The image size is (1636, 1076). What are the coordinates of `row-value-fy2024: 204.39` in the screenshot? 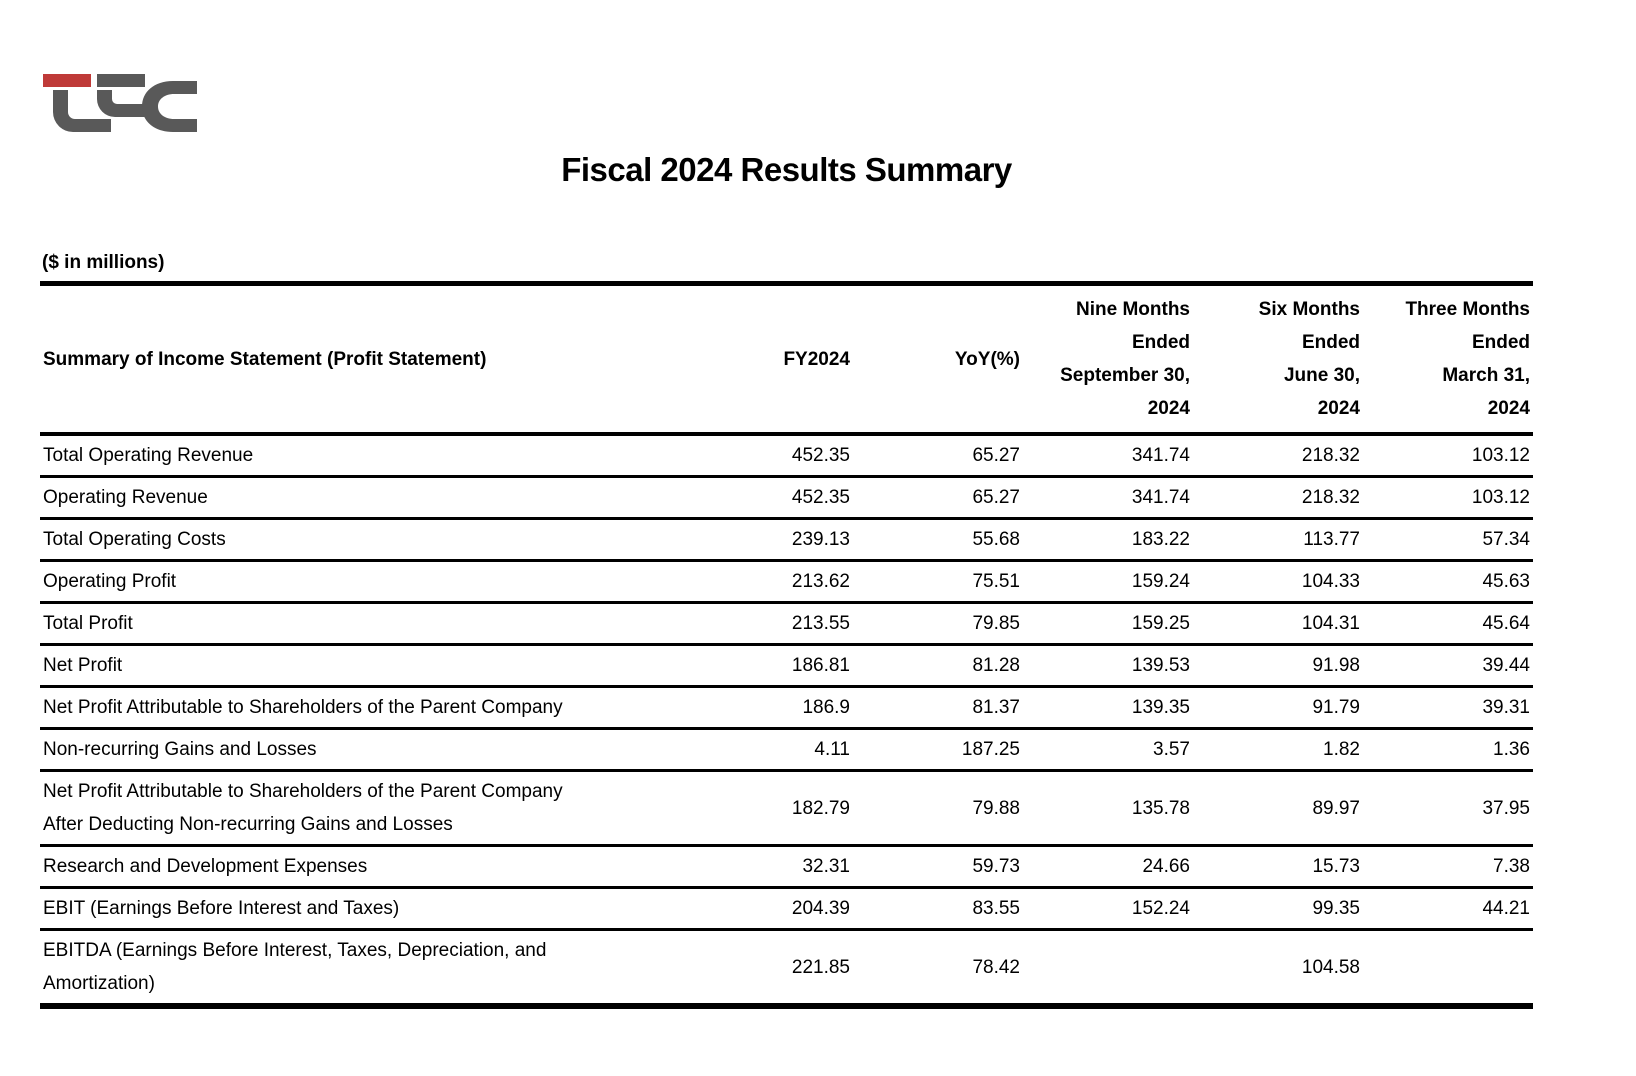 It's located at (768, 909).